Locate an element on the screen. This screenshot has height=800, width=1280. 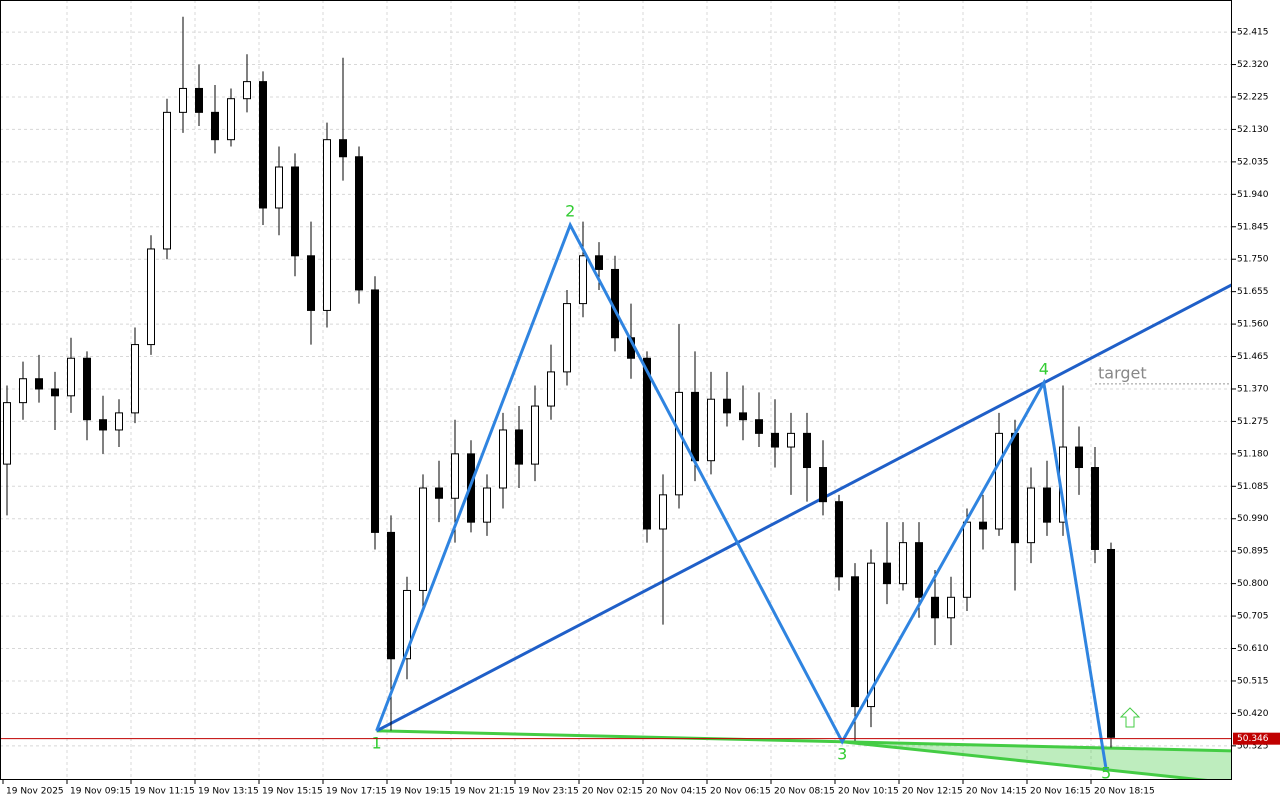
y-tick-label: 51.085 is located at coordinates (1253, 487).